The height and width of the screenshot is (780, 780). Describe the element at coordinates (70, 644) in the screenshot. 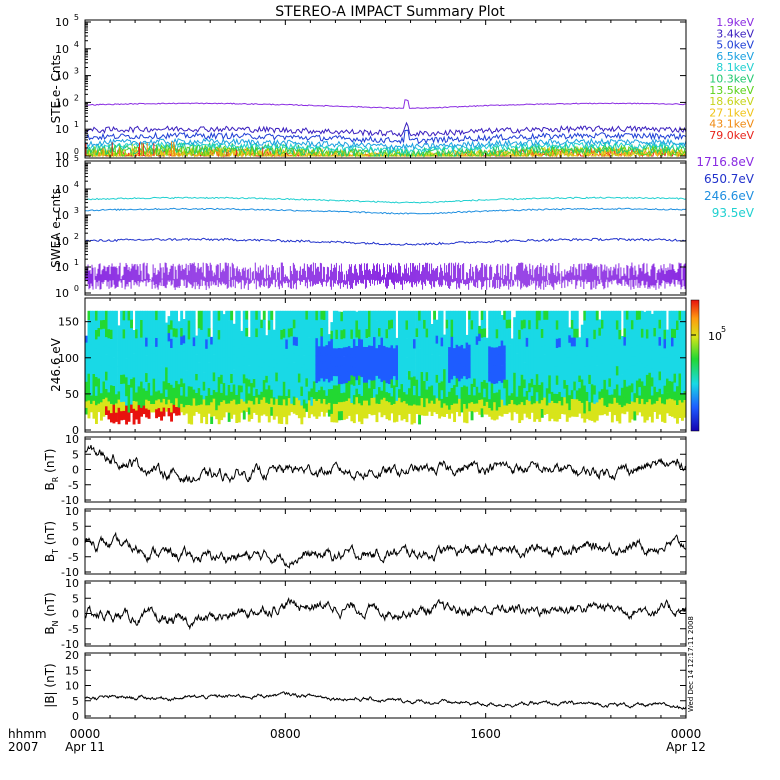

I see `bn-panel-ytick-label: -10` at that location.